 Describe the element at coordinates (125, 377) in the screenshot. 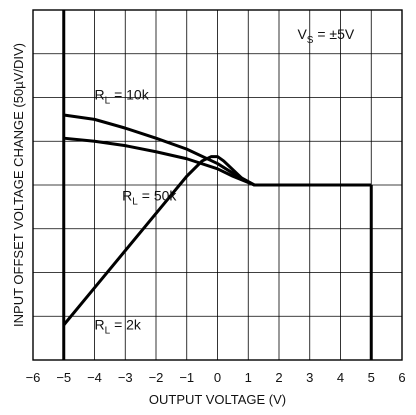

I see `x-tick-label: −3` at that location.